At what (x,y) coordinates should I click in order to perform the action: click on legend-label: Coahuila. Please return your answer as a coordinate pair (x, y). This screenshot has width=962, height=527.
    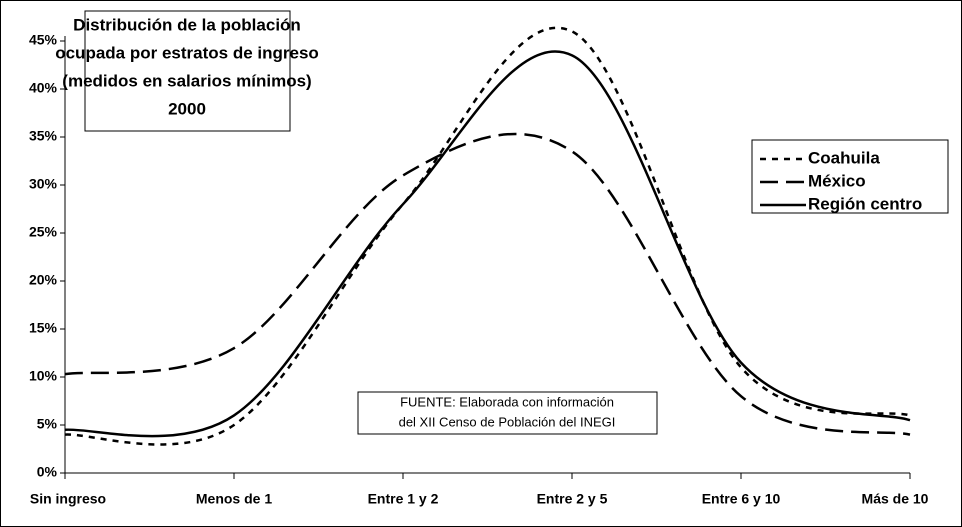
    Looking at the image, I should click on (844, 157).